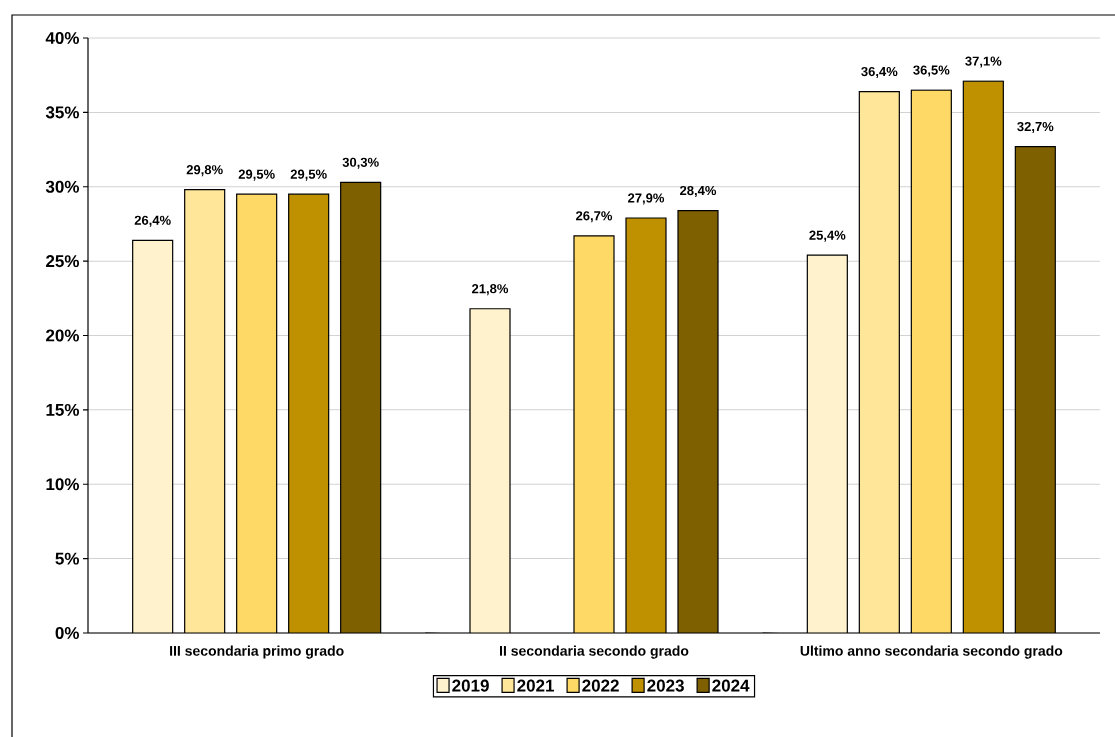 This screenshot has width=1115, height=737. Describe the element at coordinates (62, 186) in the screenshot. I see `y-tick-label: 30%` at that location.